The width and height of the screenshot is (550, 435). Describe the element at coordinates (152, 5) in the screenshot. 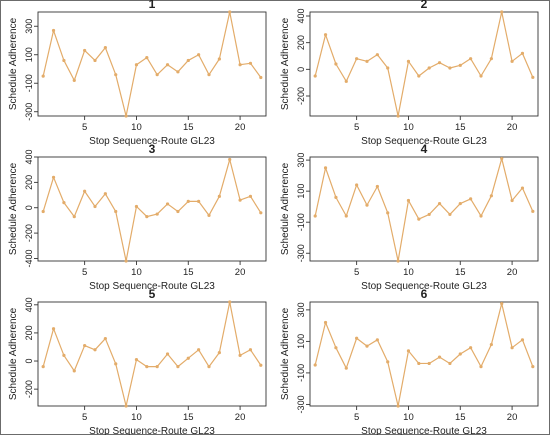

I see `panel-title: 1` at that location.